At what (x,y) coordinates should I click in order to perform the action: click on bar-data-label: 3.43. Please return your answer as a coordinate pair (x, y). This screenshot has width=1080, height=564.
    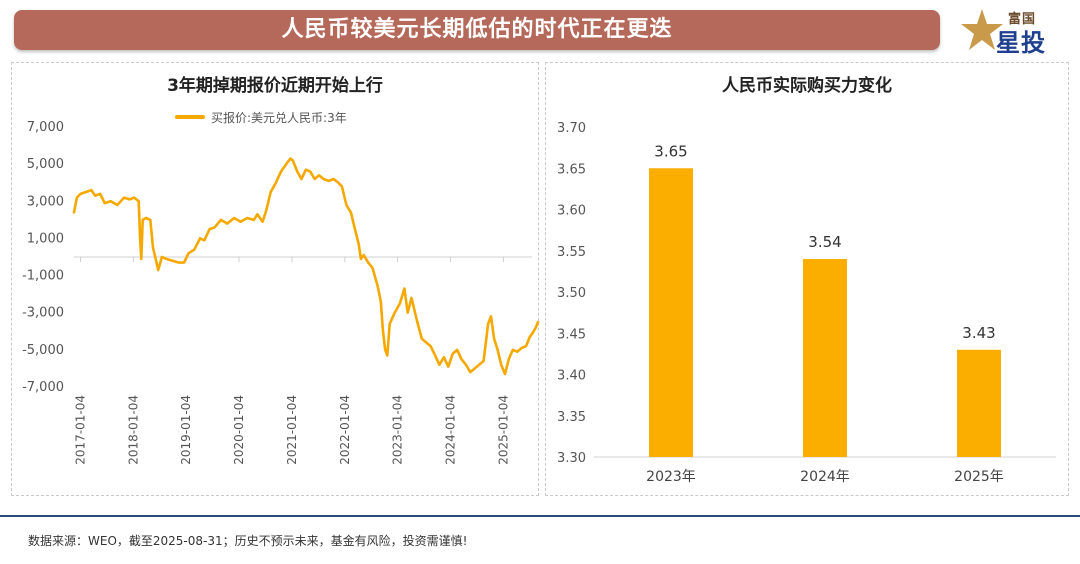
    Looking at the image, I should click on (978, 333).